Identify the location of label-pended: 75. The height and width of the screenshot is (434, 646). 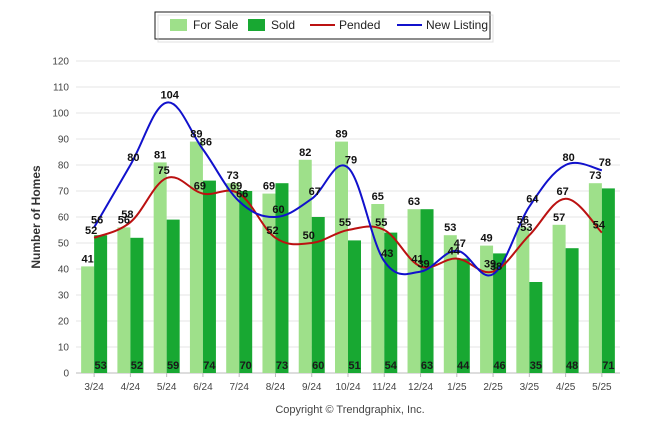
(164, 171).